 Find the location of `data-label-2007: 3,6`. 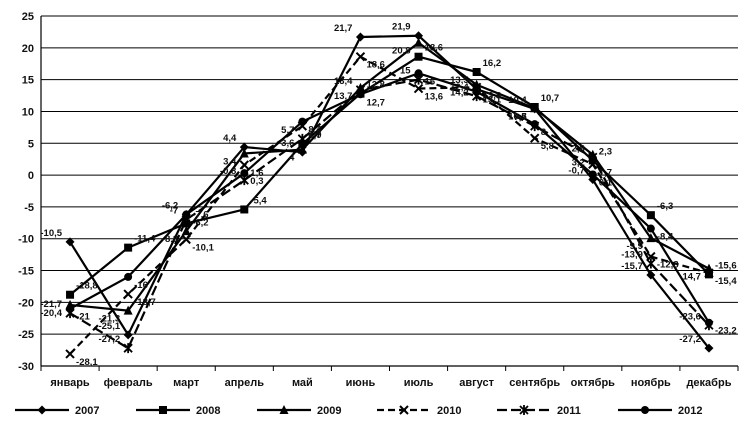

data-label-2007: 3,6 is located at coordinates (287, 143).